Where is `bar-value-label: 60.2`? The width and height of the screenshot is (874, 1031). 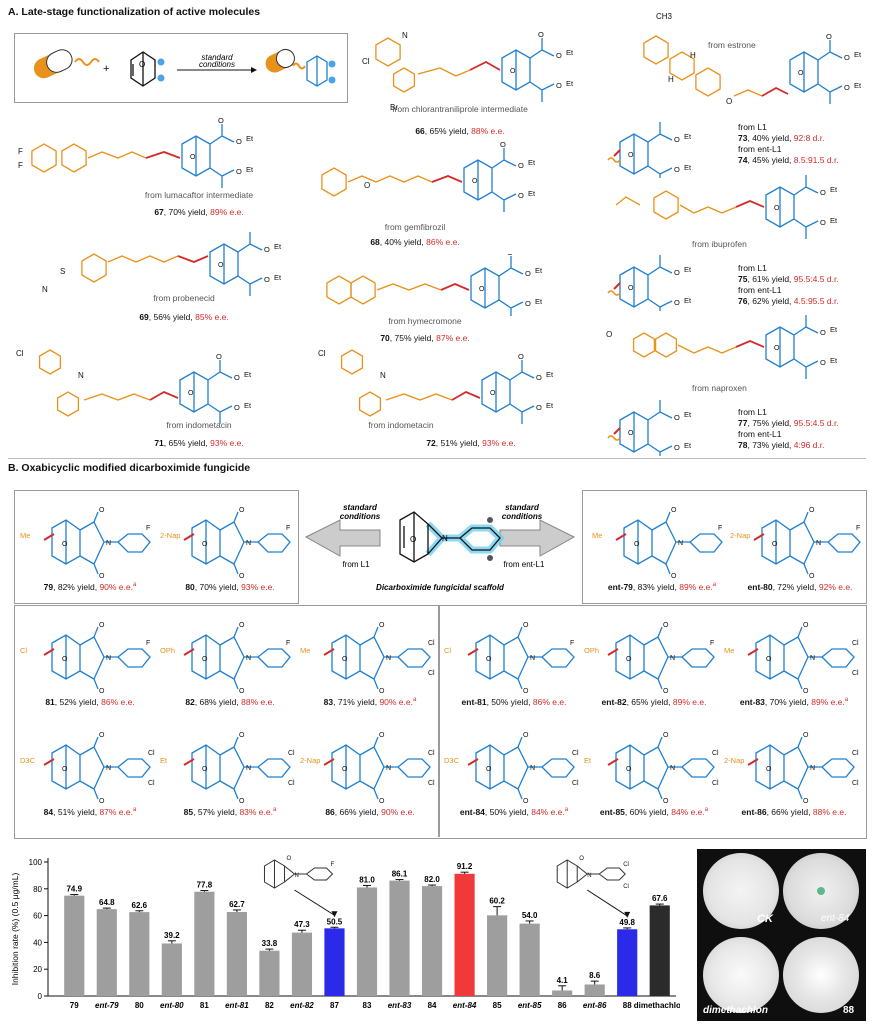
bar-value-label: 60.2 is located at coordinates (497, 901).